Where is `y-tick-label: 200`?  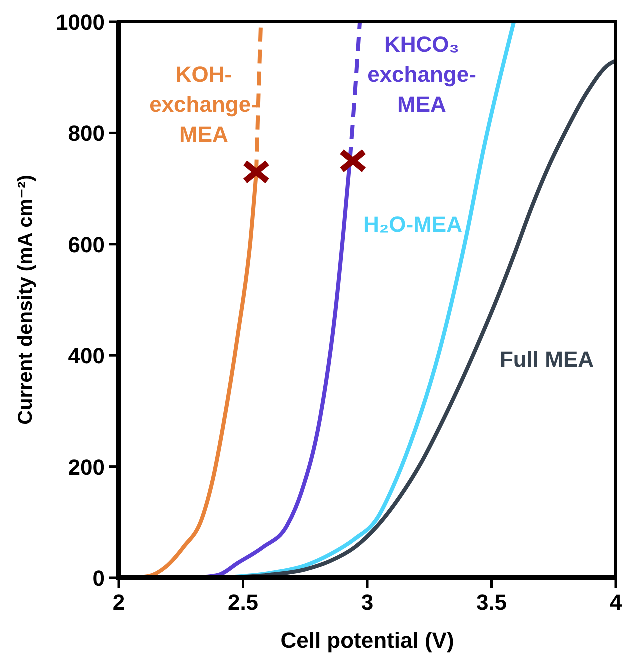 y-tick-label: 200 is located at coordinates (86, 467).